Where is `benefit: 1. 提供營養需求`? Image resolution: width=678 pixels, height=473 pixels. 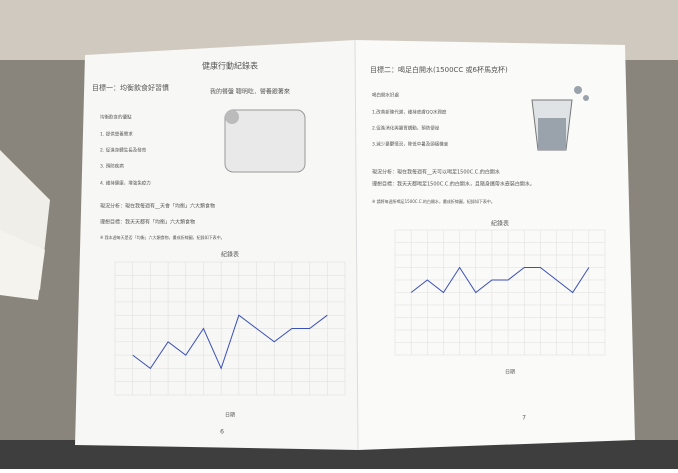 benefit: 1. 提供營養需求 is located at coordinates (116, 134).